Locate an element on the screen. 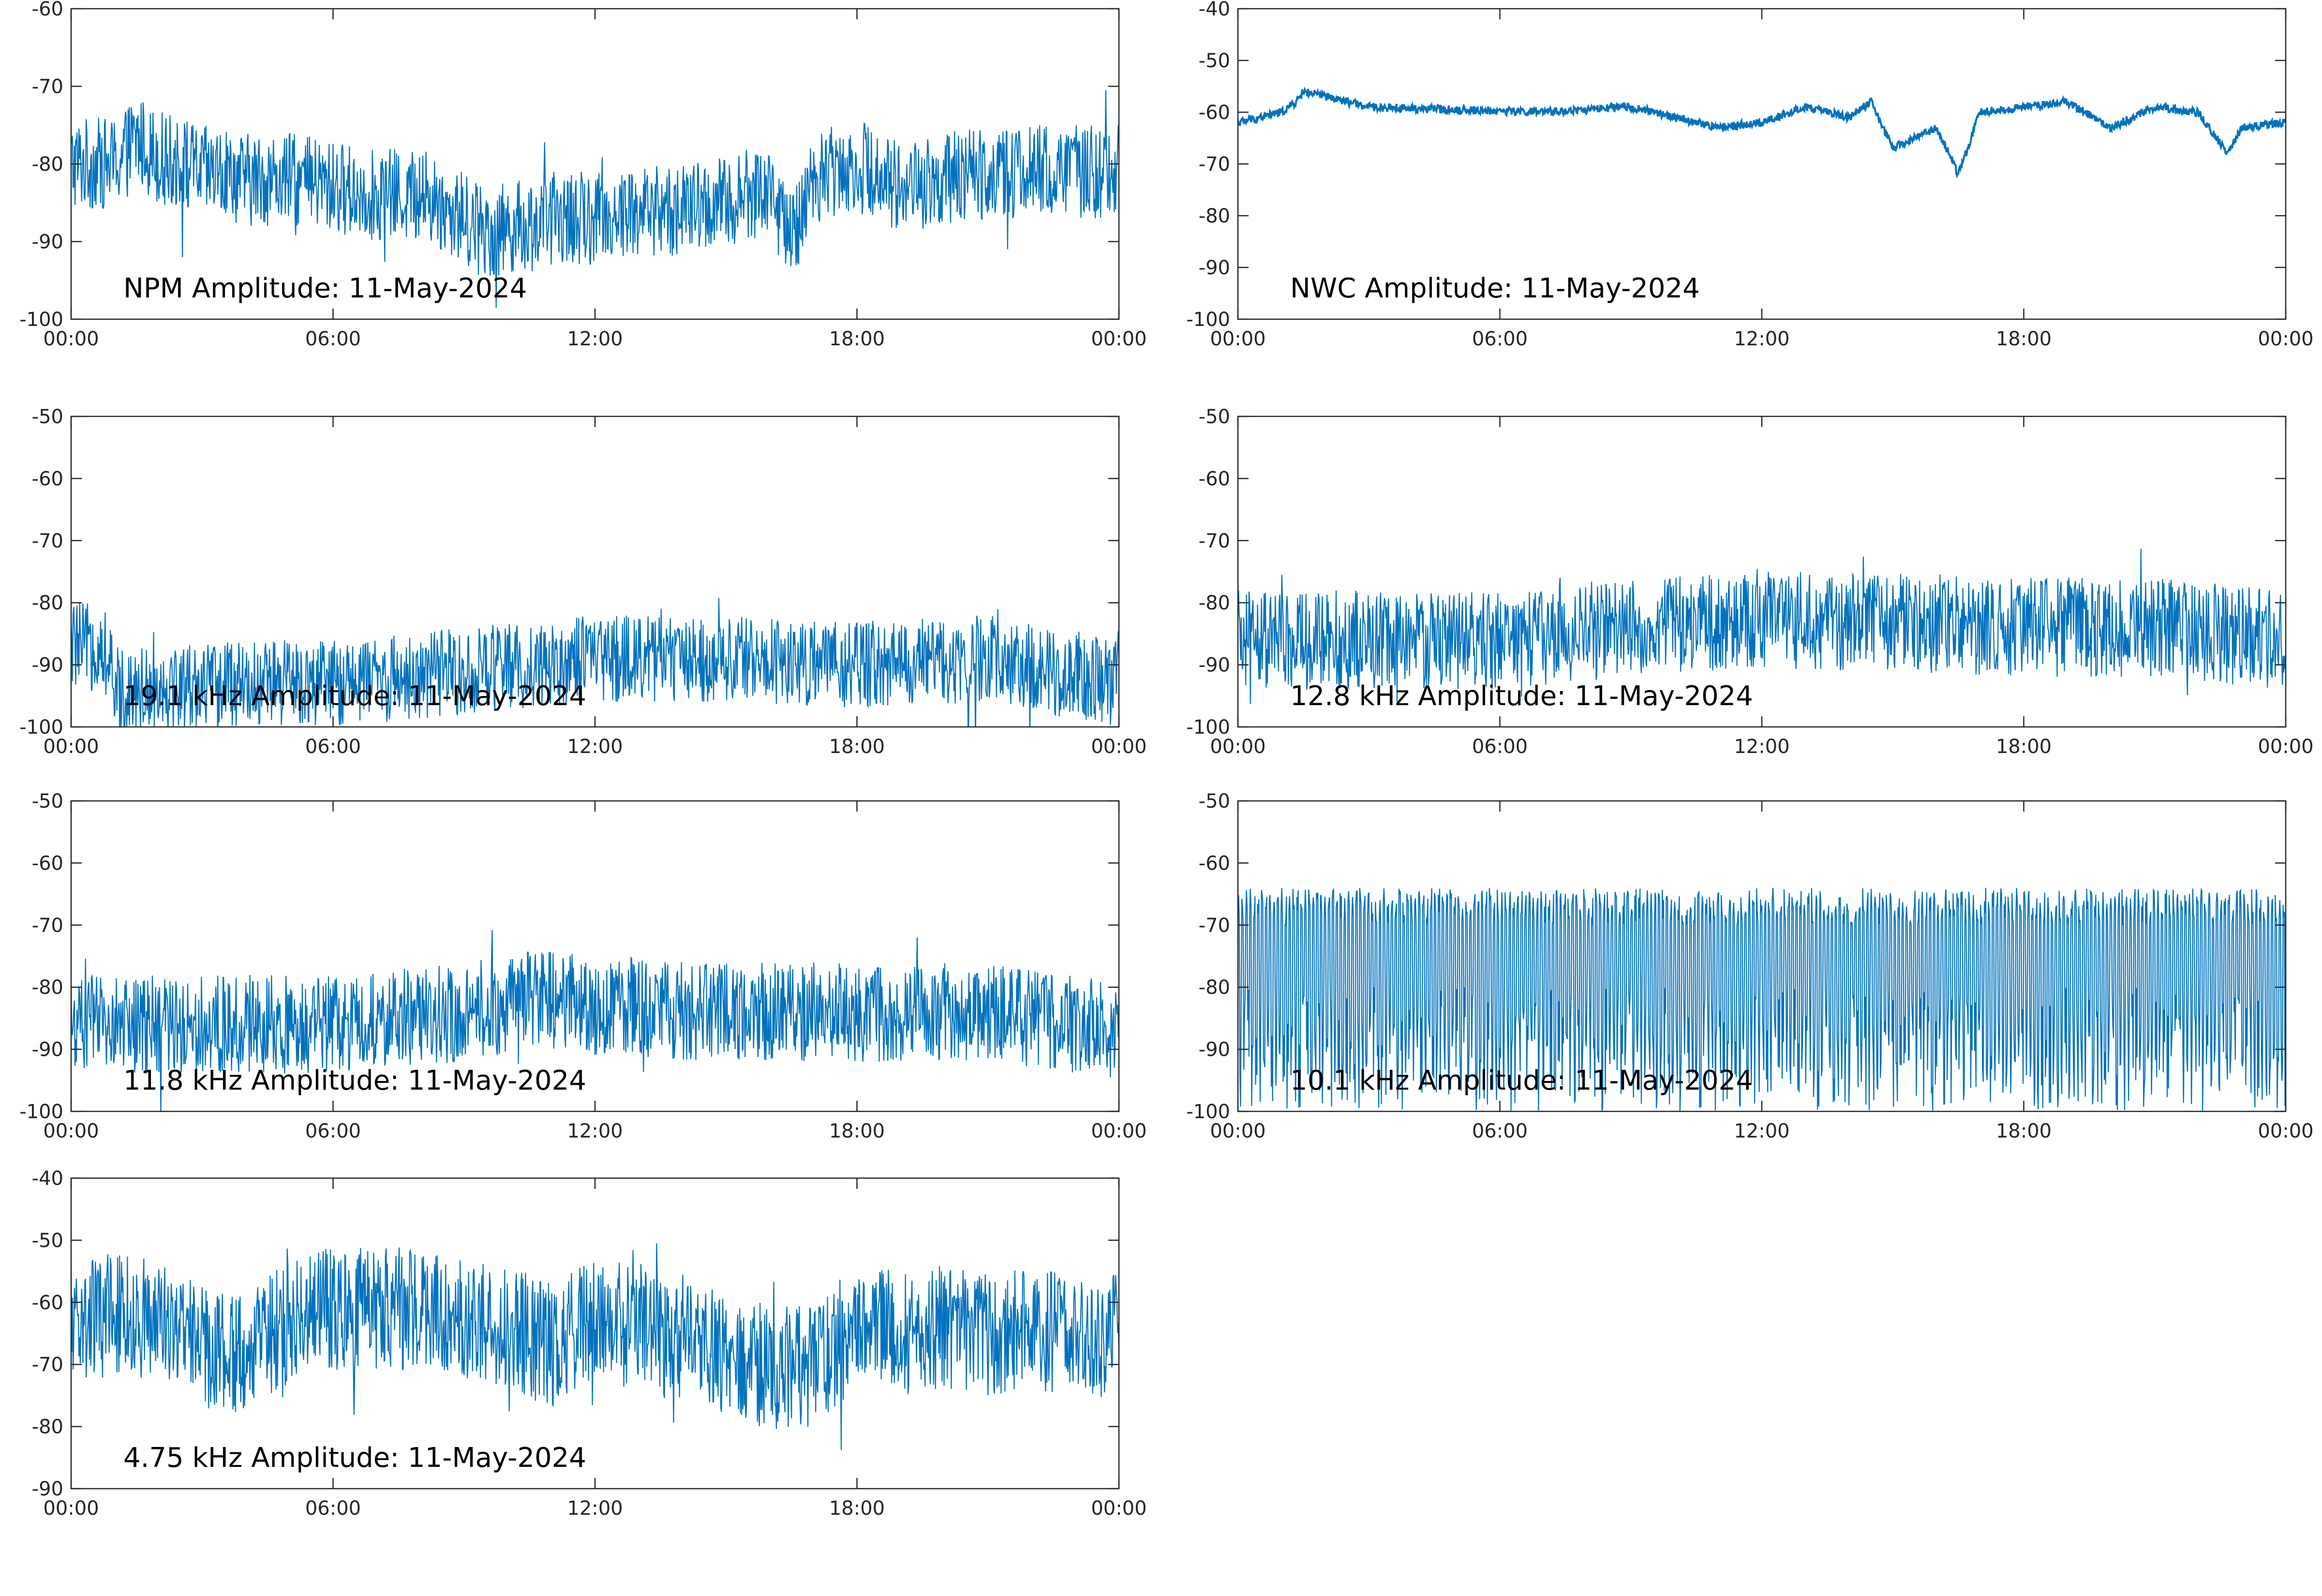 Image resolution: width=2322 pixels, height=1596 pixels. chart-title: 11.8 kHz Amplitude: 11-May-2024 is located at coordinates (354, 1080).